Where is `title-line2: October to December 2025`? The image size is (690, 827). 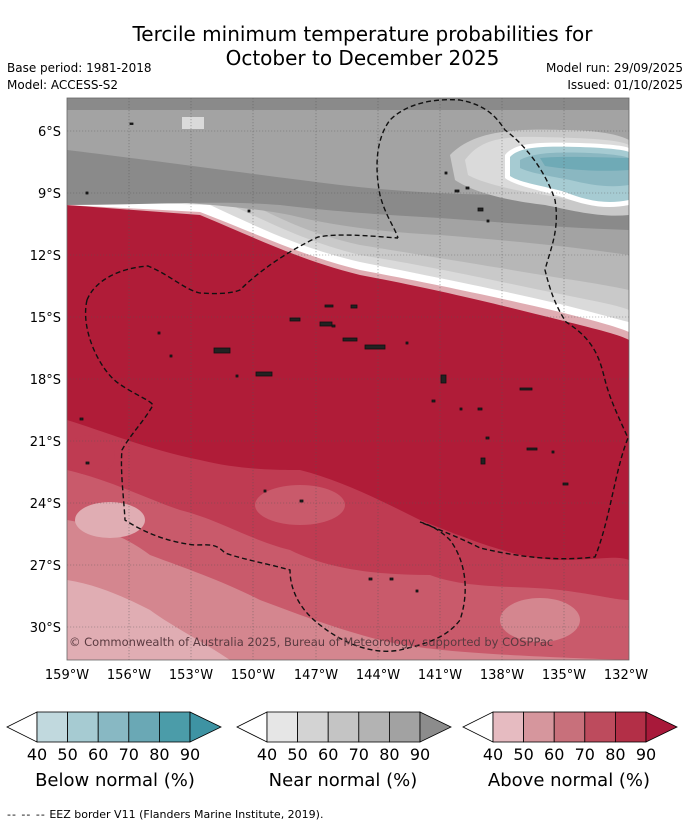
title-line2: October to December 2025 is located at coordinates (362, 58).